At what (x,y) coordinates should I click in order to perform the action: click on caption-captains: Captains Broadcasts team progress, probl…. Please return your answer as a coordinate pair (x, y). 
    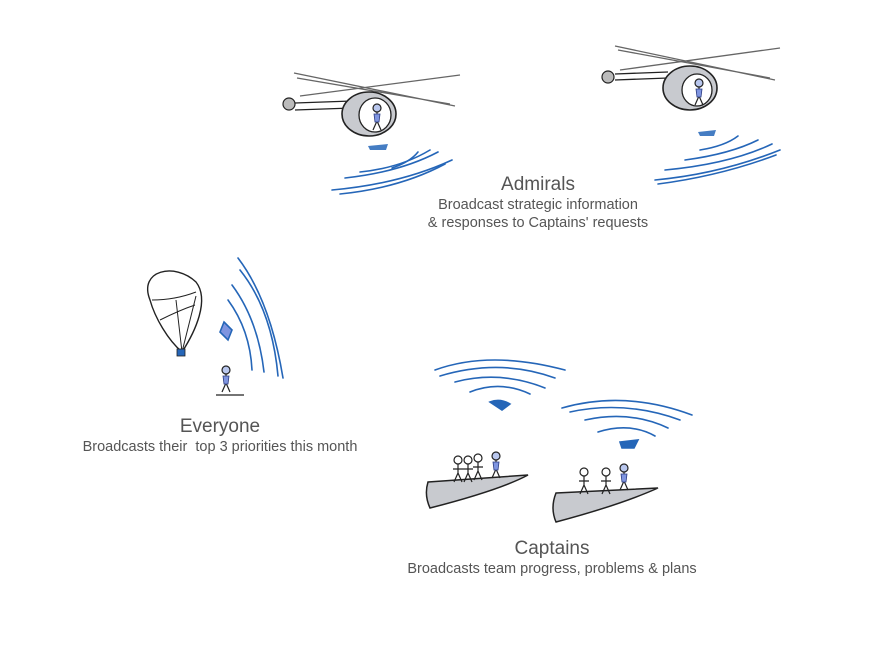
    Looking at the image, I should click on (552, 558).